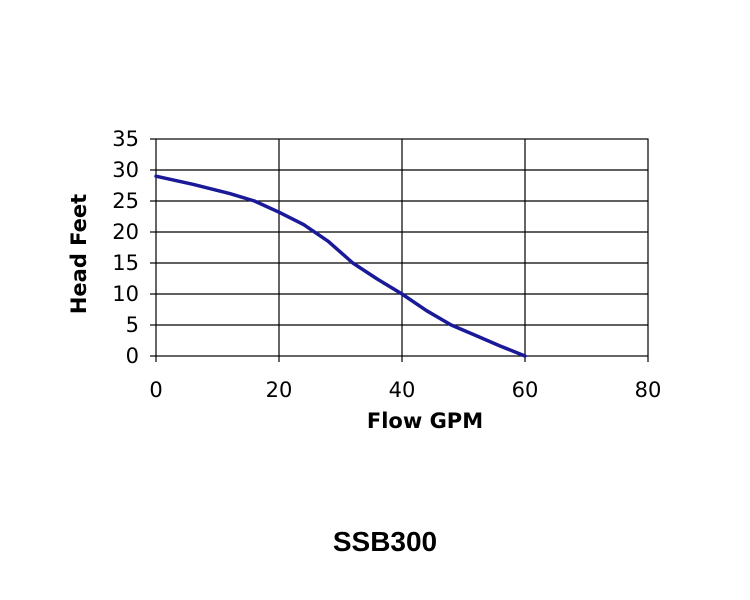  Describe the element at coordinates (402, 390) in the screenshot. I see `x-tick-label: 40` at that location.